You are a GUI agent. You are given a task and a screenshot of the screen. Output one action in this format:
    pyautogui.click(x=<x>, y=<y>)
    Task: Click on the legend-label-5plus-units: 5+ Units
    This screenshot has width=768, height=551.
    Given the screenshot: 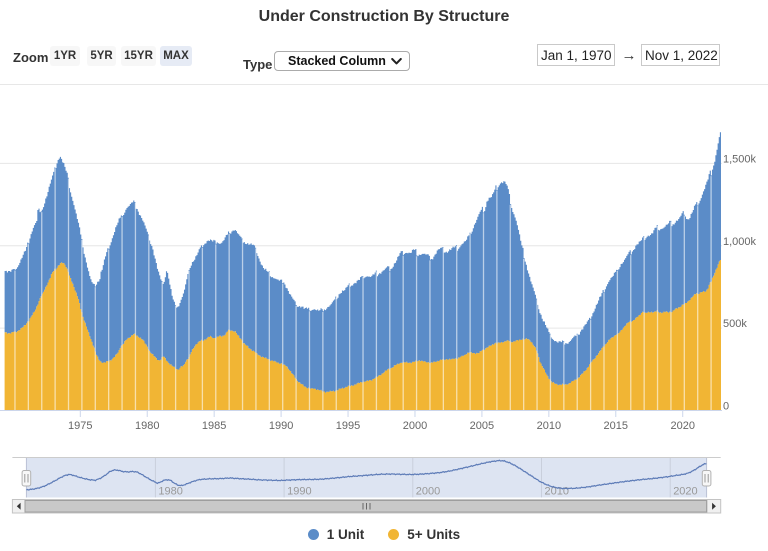 What is the action you would take?
    pyautogui.click(x=434, y=534)
    